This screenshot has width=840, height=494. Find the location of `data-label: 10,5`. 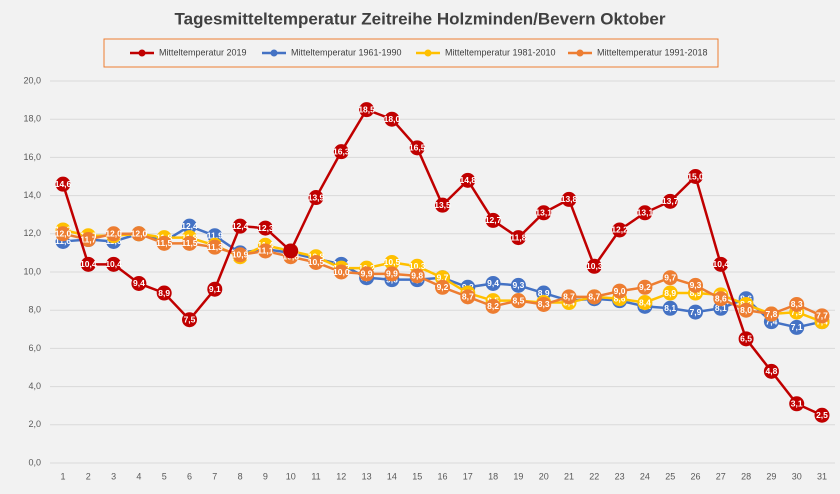

data-label: 10,5 is located at coordinates (392, 262).